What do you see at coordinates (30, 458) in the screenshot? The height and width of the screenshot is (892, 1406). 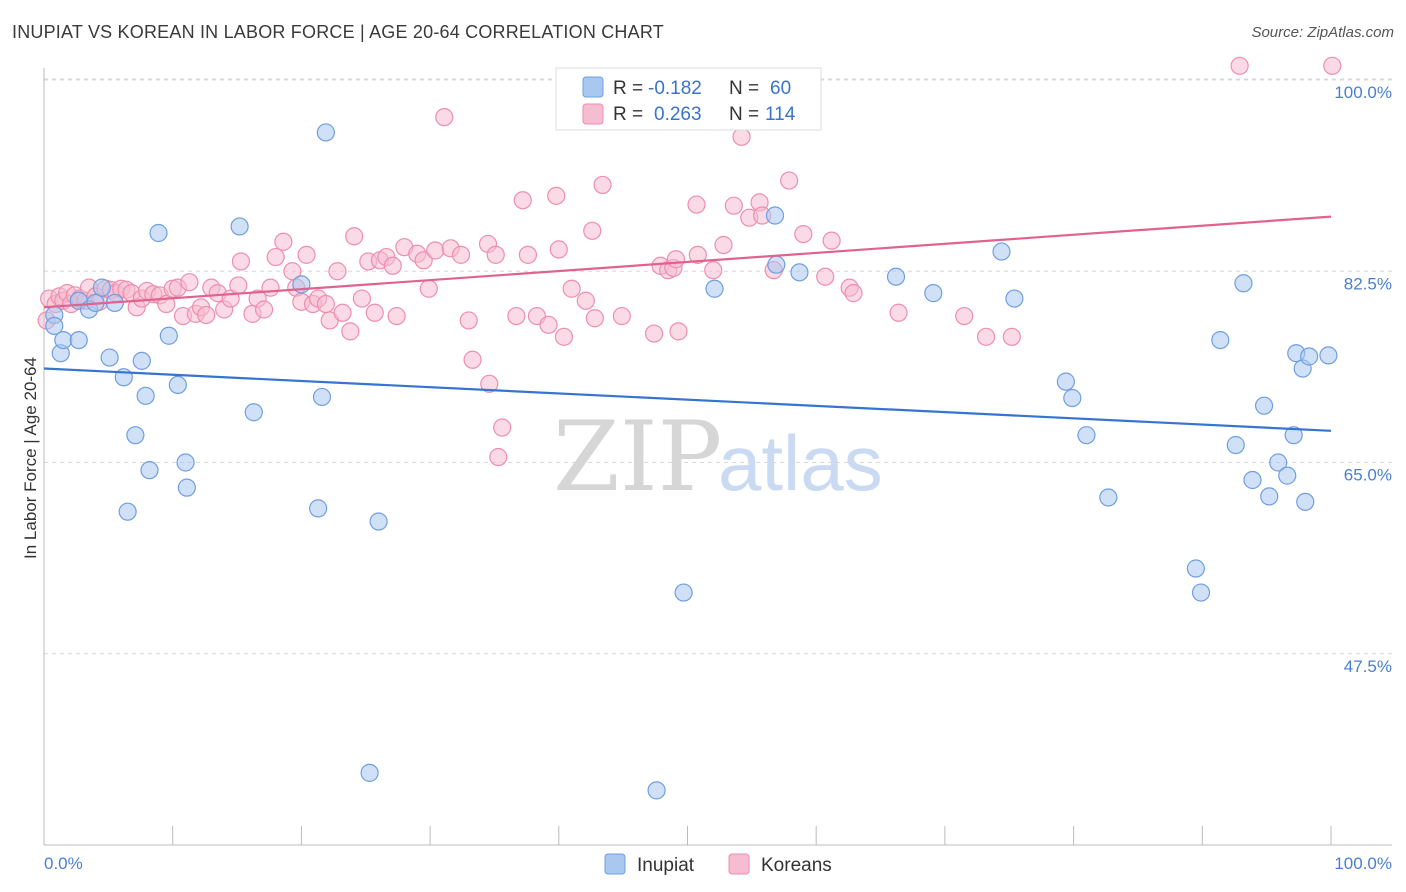 I see `y-axis-label: In Labor Force | Age 20-64` at bounding box center [30, 458].